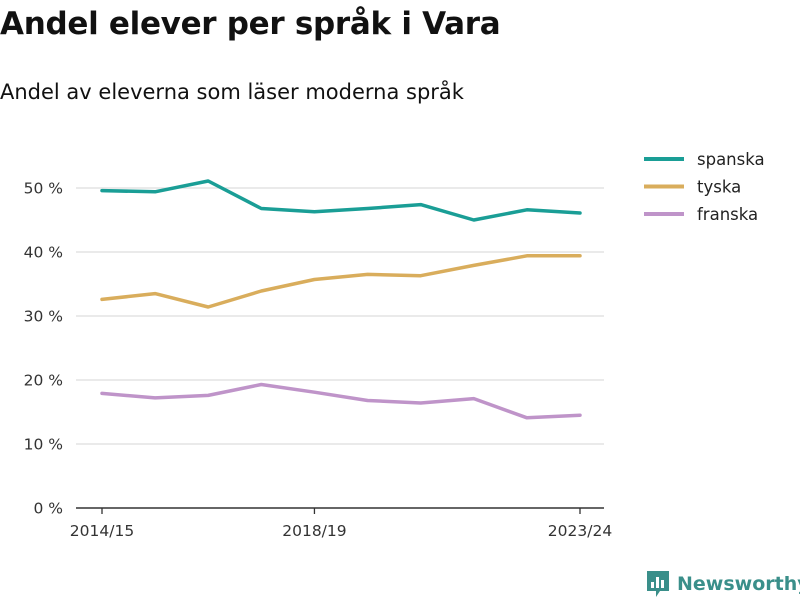 The width and height of the screenshot is (800, 600). Describe the element at coordinates (250, 24) in the screenshot. I see `chart-title: Andel elever per språk i Vara` at that location.